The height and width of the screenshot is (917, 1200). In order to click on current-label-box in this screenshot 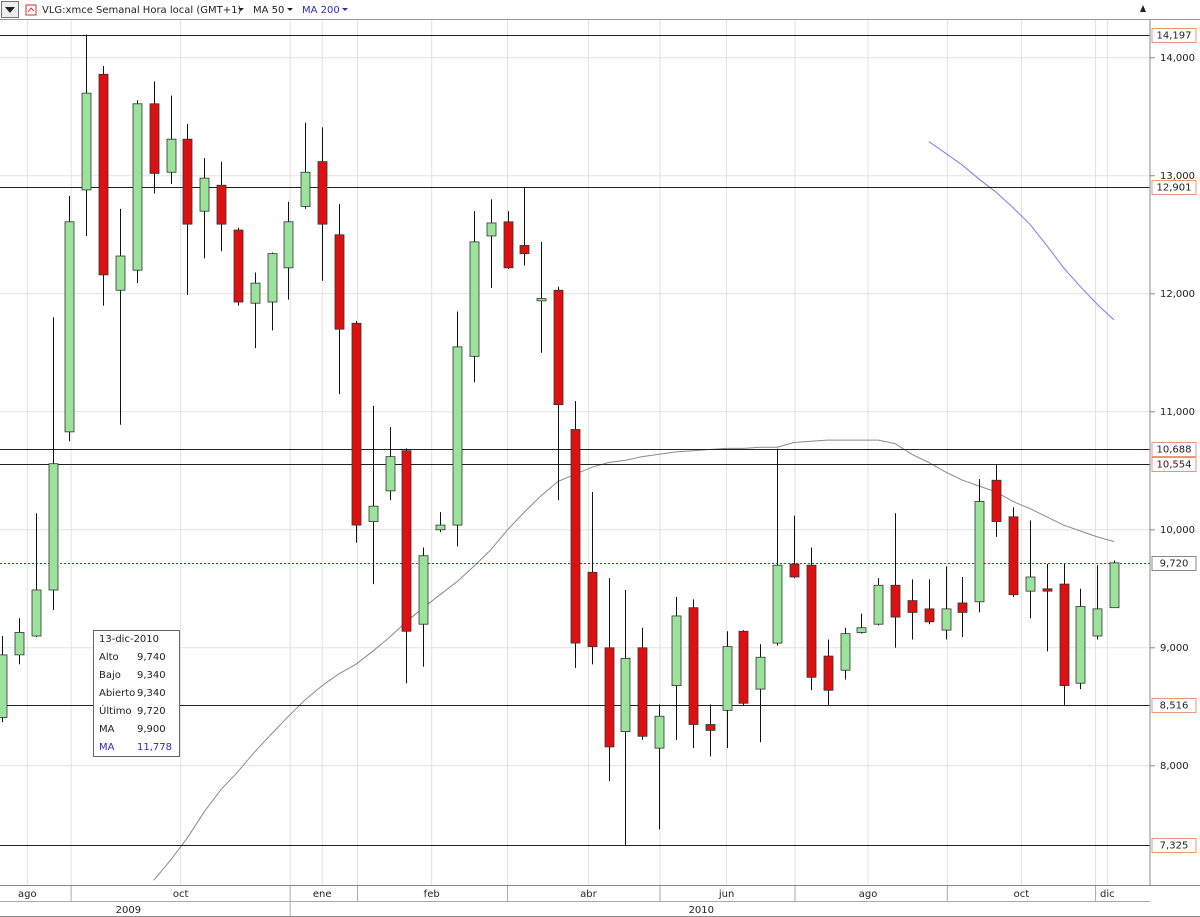, I will do `click(1174, 563)`.